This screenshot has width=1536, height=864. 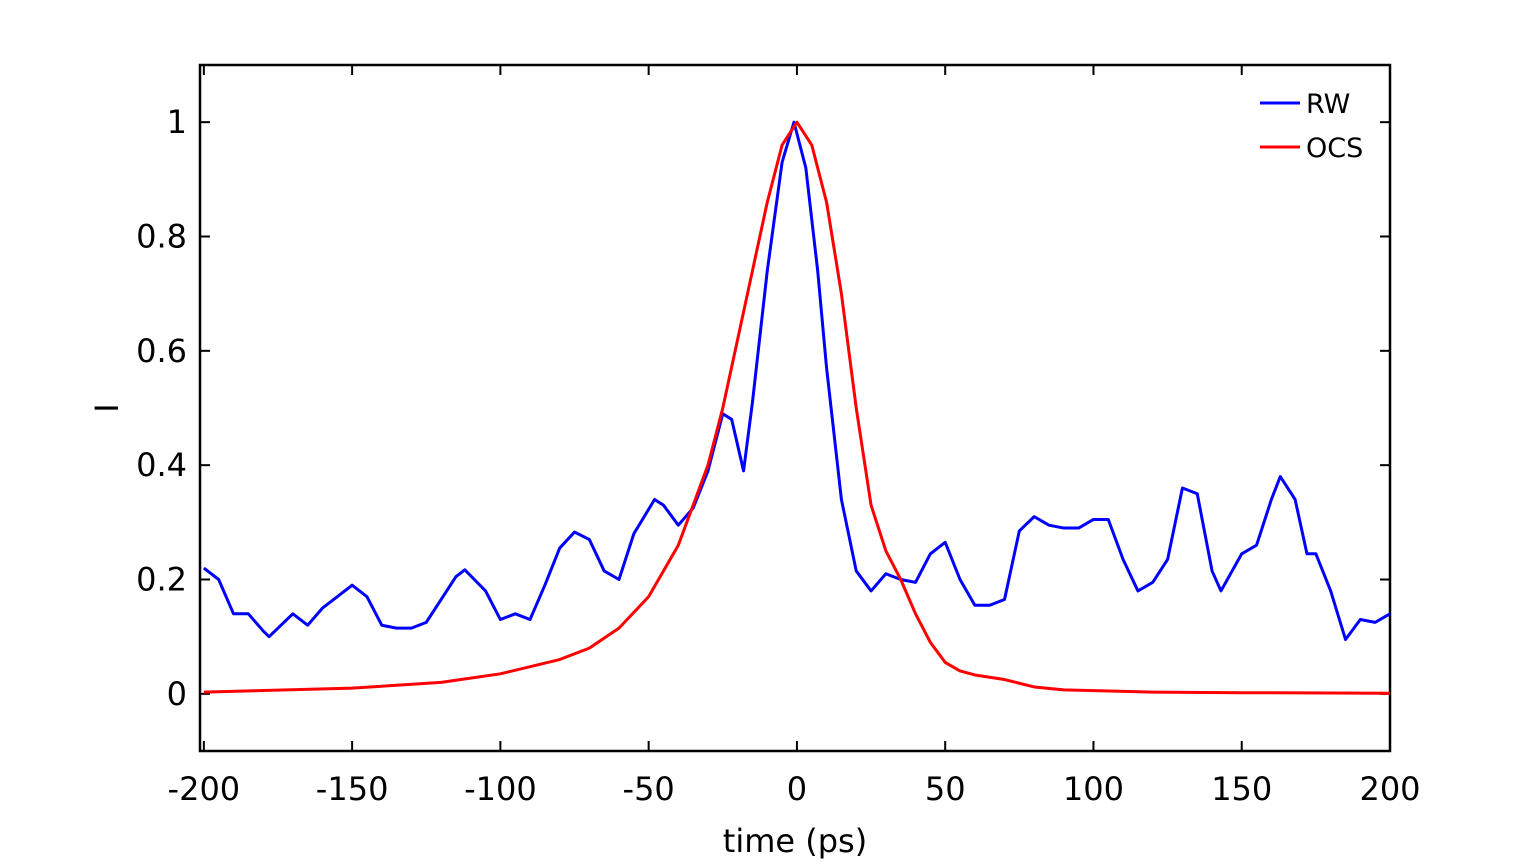 I want to click on x-axis-label: time (ps), so click(x=795, y=841).